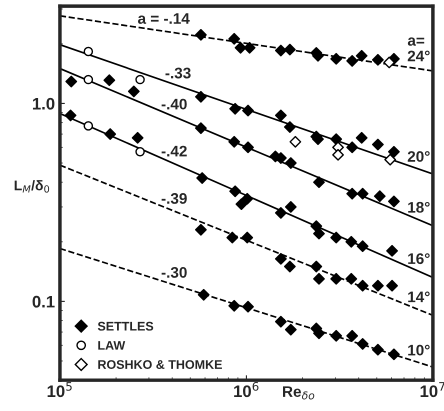 The width and height of the screenshot is (444, 411). What do you see at coordinates (419, 207) in the screenshot?
I see `annotation: 18°` at bounding box center [419, 207].